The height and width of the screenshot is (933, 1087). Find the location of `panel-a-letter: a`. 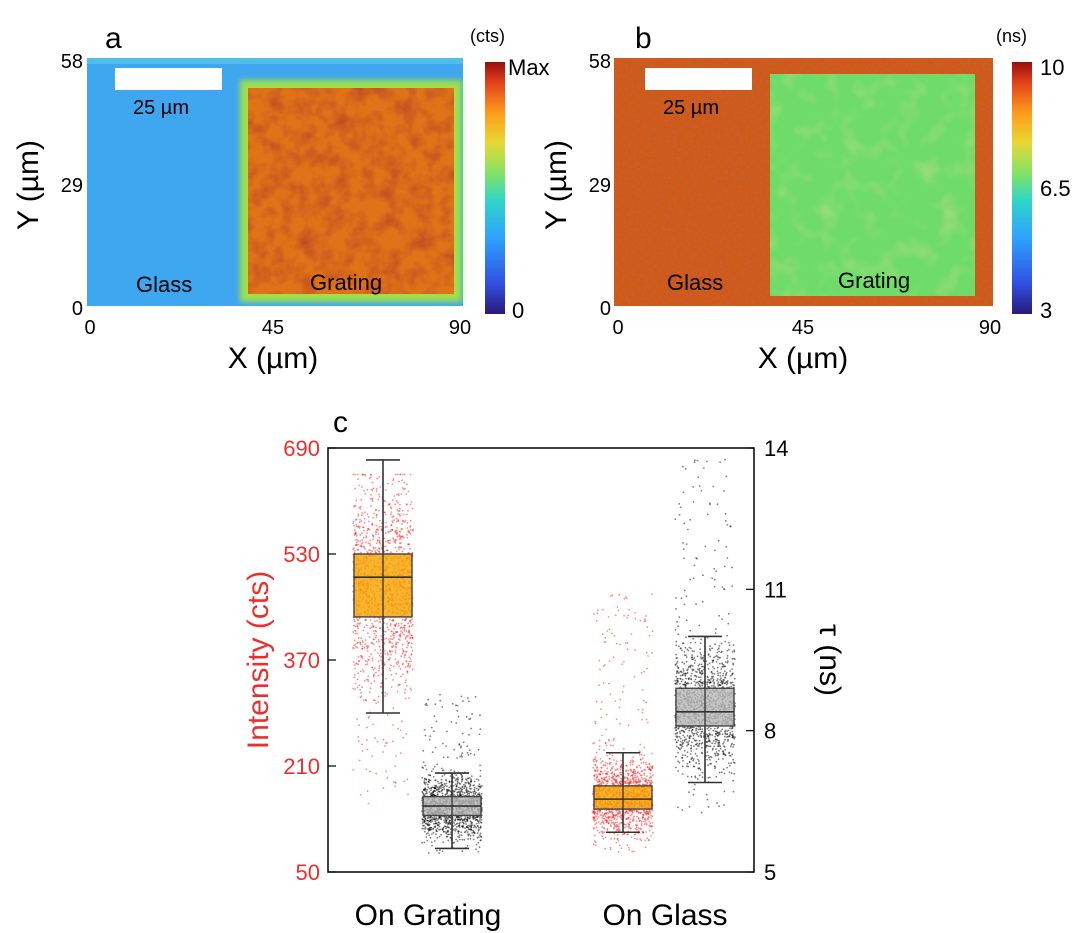

panel-a-letter: a is located at coordinates (113, 38).